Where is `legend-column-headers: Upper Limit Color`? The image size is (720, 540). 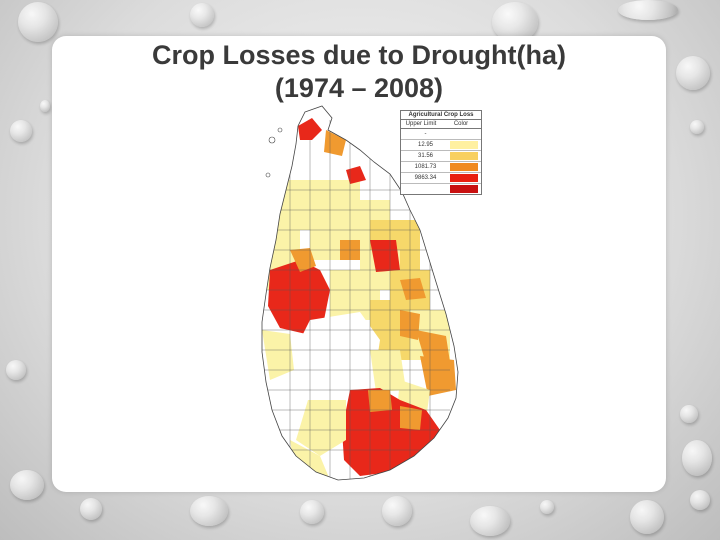 legend-column-headers: Upper Limit Color is located at coordinates (441, 124).